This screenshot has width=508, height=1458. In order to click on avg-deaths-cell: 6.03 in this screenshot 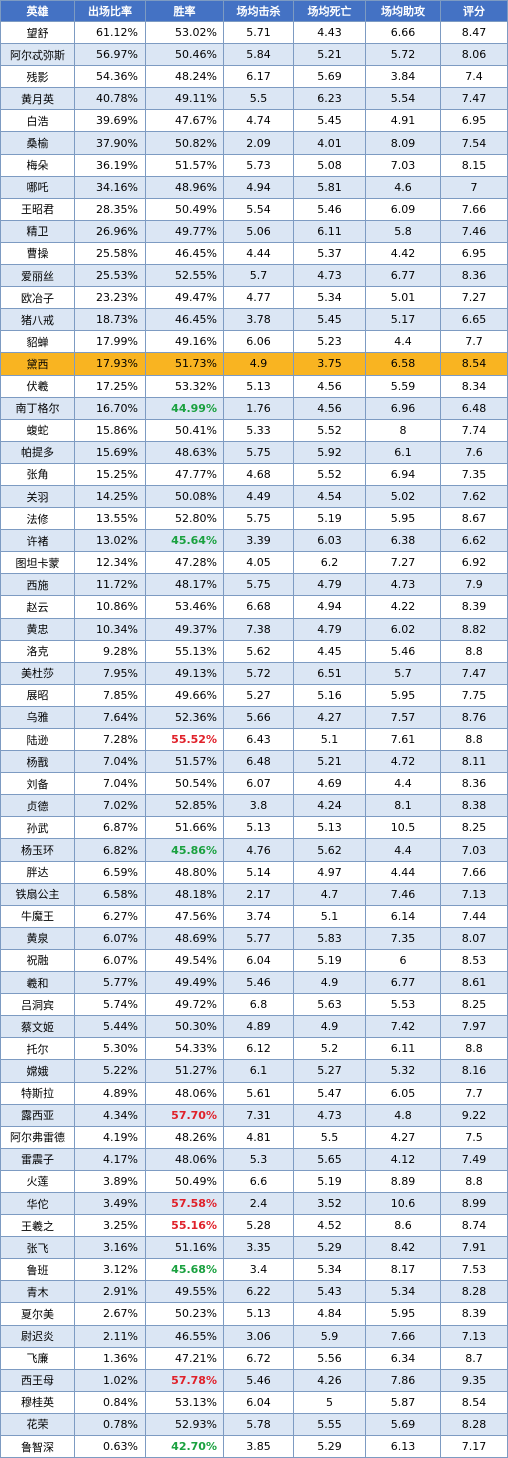, I will do `click(329, 541)`.